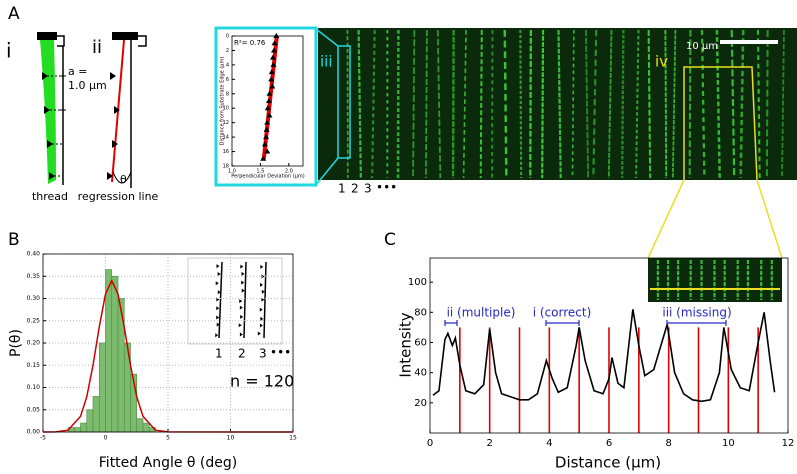 The width and height of the screenshot is (797, 474). I want to click on x-tick-label: 5, so click(168, 438).